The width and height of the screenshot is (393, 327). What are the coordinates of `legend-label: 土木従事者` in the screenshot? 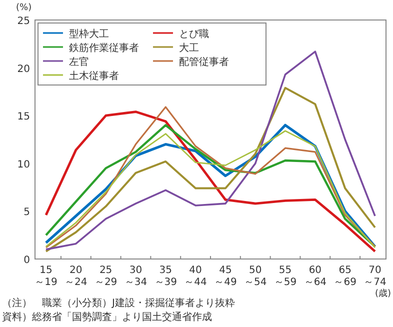 It's located at (94, 76).